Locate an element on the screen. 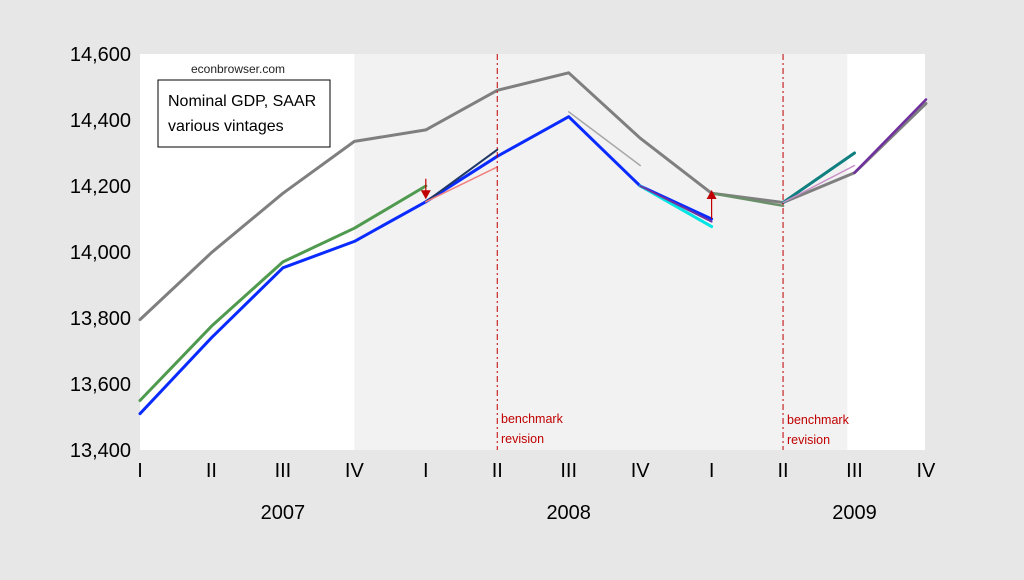 This screenshot has height=580, width=1024. x-axis-years: 2007 2008 2009 is located at coordinates (569, 513).